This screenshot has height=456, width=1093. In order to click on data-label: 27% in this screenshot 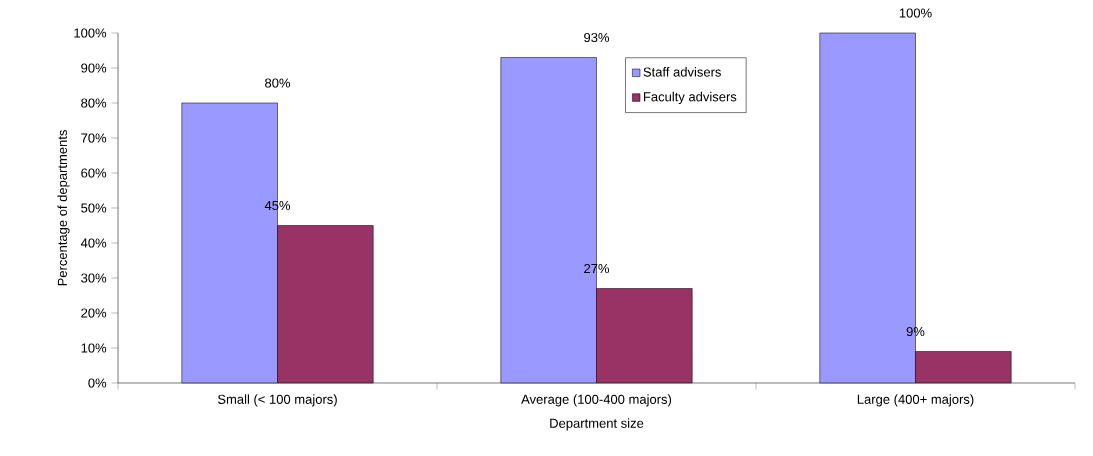, I will do `click(597, 268)`.